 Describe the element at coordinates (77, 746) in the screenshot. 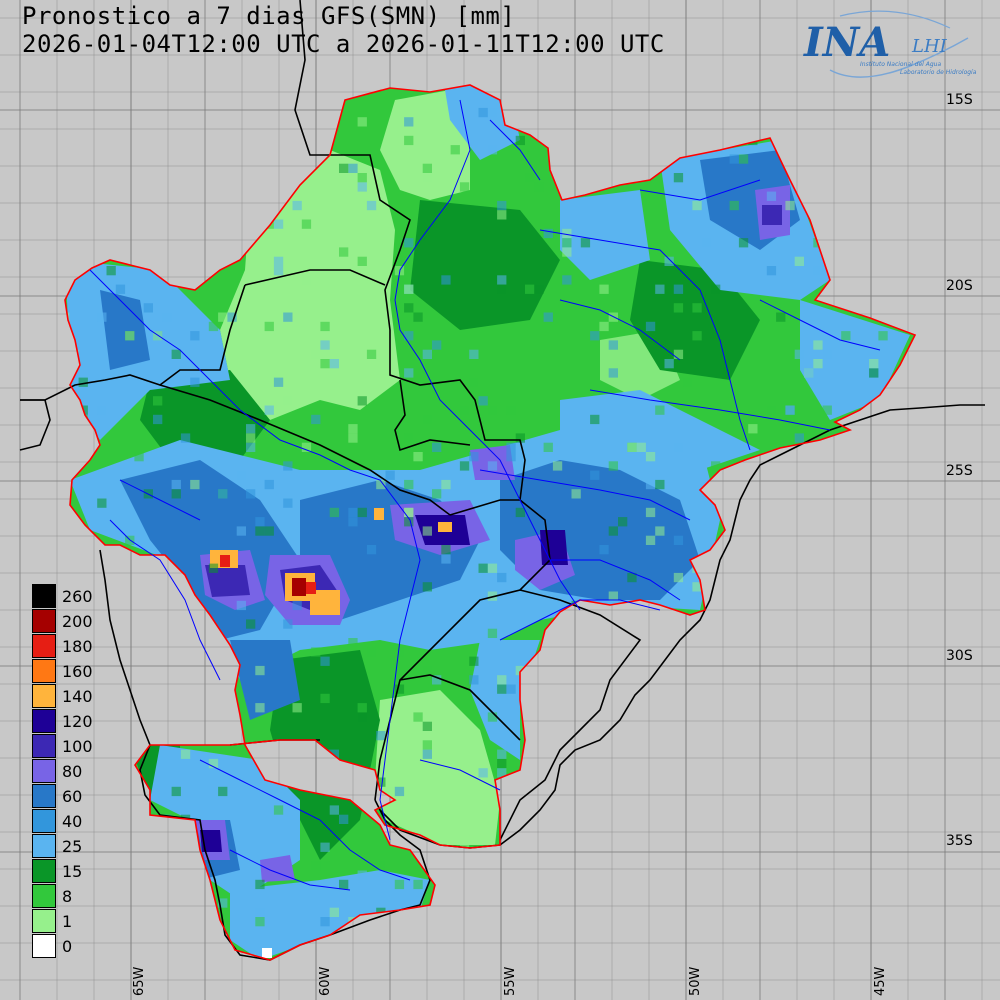

I see `legend-label: 100` at that location.